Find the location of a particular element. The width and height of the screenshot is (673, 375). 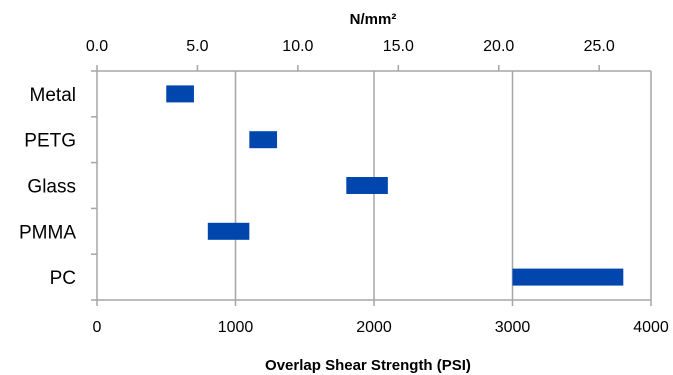

x2-tick-label-5.0: 5.0 is located at coordinates (197, 46).